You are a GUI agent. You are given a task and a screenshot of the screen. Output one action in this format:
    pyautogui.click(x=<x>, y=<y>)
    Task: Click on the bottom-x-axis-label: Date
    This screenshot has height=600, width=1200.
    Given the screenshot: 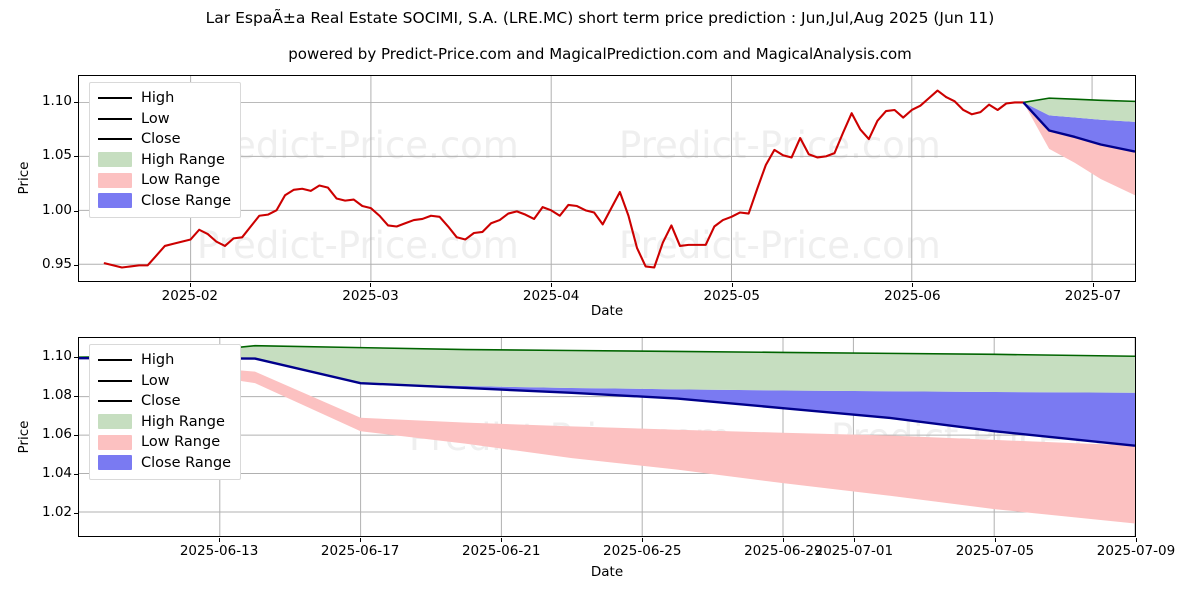 What is the action you would take?
    pyautogui.click(x=607, y=572)
    